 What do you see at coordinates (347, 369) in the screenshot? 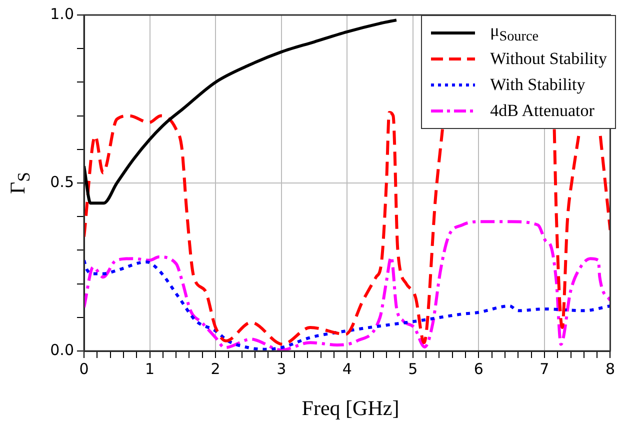
I see `x-tick-label: 4` at bounding box center [347, 369].